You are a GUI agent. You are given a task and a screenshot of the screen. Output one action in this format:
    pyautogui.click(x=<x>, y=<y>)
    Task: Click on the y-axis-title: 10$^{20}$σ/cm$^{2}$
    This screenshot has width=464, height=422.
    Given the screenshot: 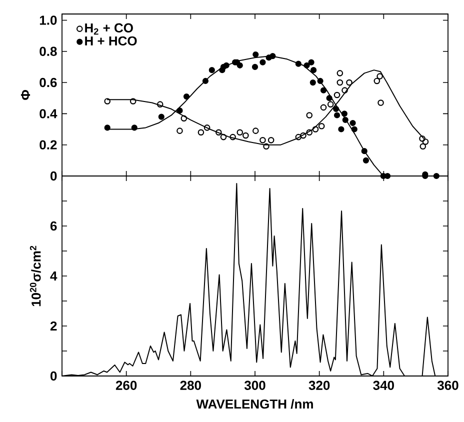 What is the action you would take?
    pyautogui.click(x=35, y=276)
    